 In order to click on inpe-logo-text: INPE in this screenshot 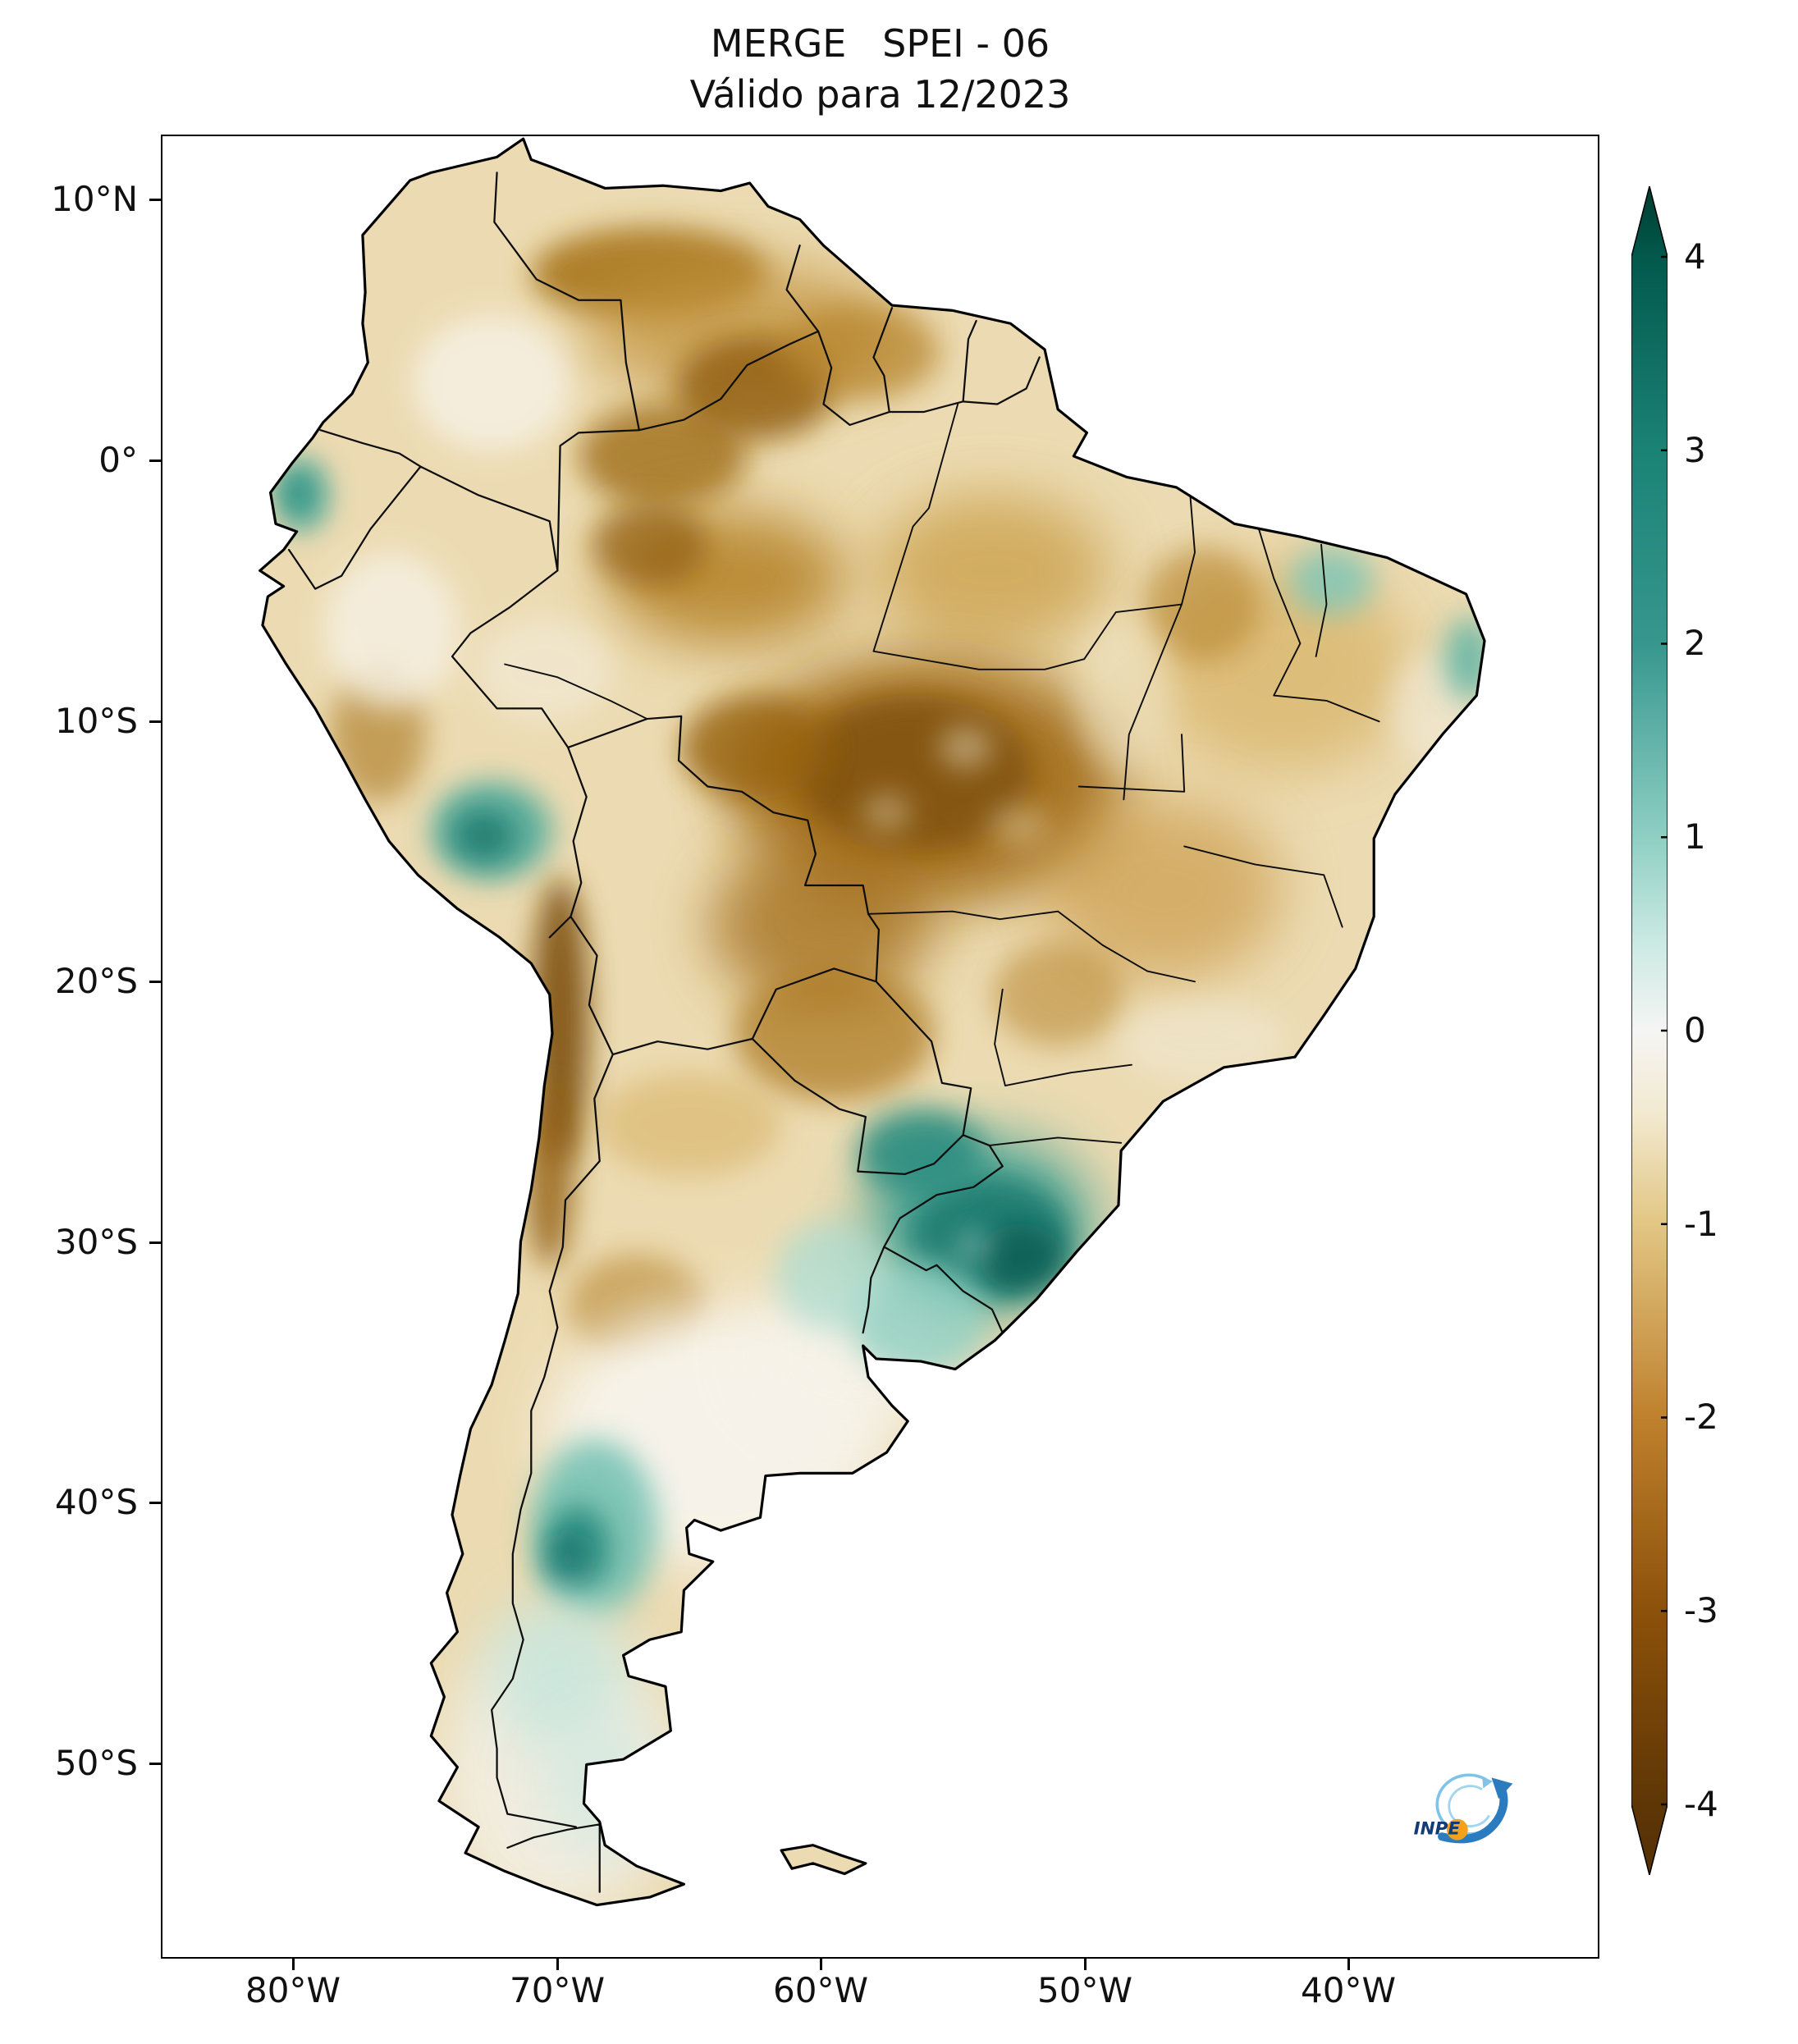, I will do `click(1437, 1828)`.